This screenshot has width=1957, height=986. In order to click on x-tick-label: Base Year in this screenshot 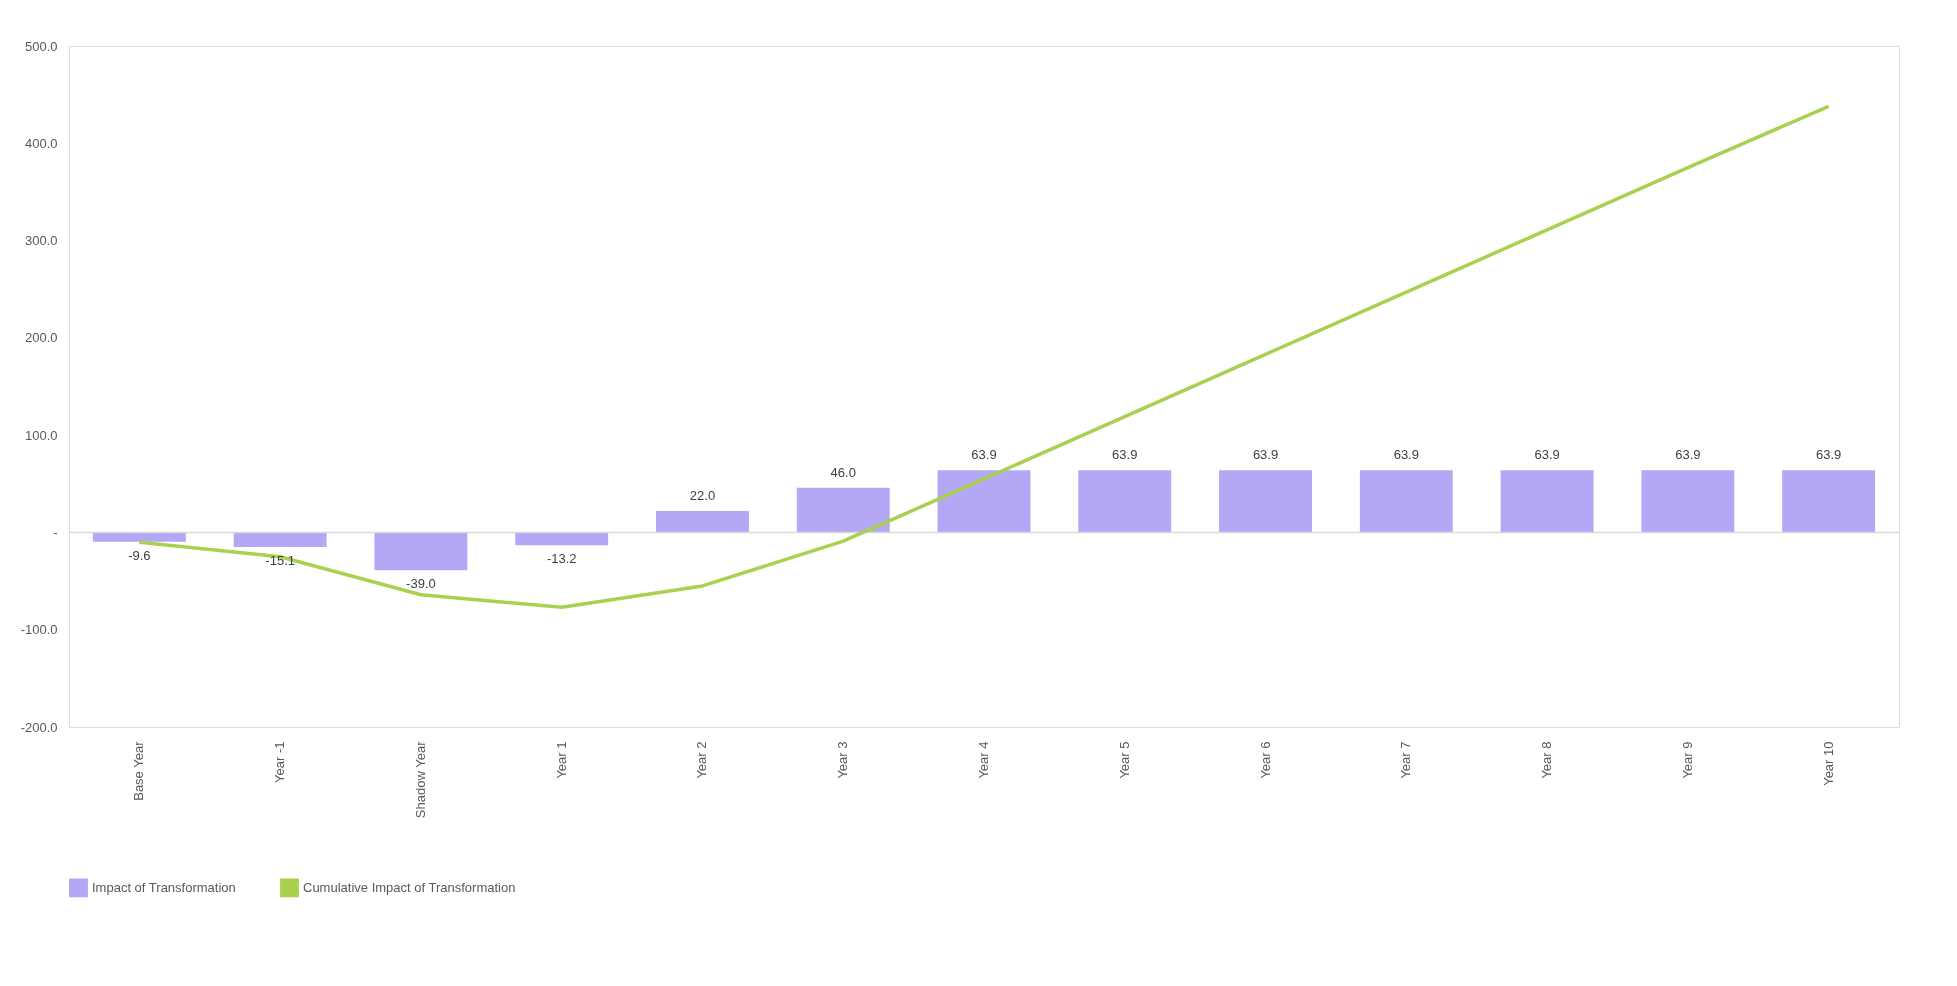, I will do `click(139, 770)`.